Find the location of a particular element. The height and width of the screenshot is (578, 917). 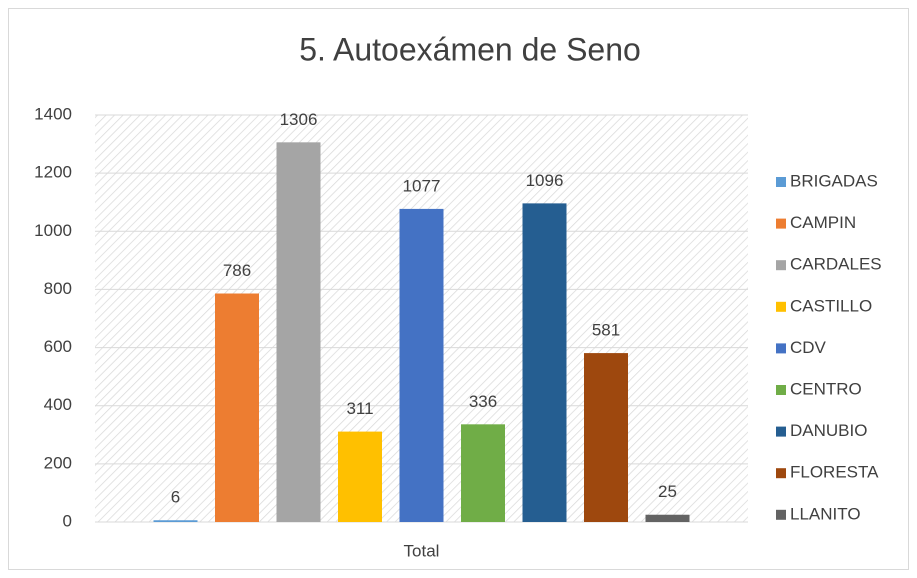

legend-label: CAMPIN is located at coordinates (823, 222).